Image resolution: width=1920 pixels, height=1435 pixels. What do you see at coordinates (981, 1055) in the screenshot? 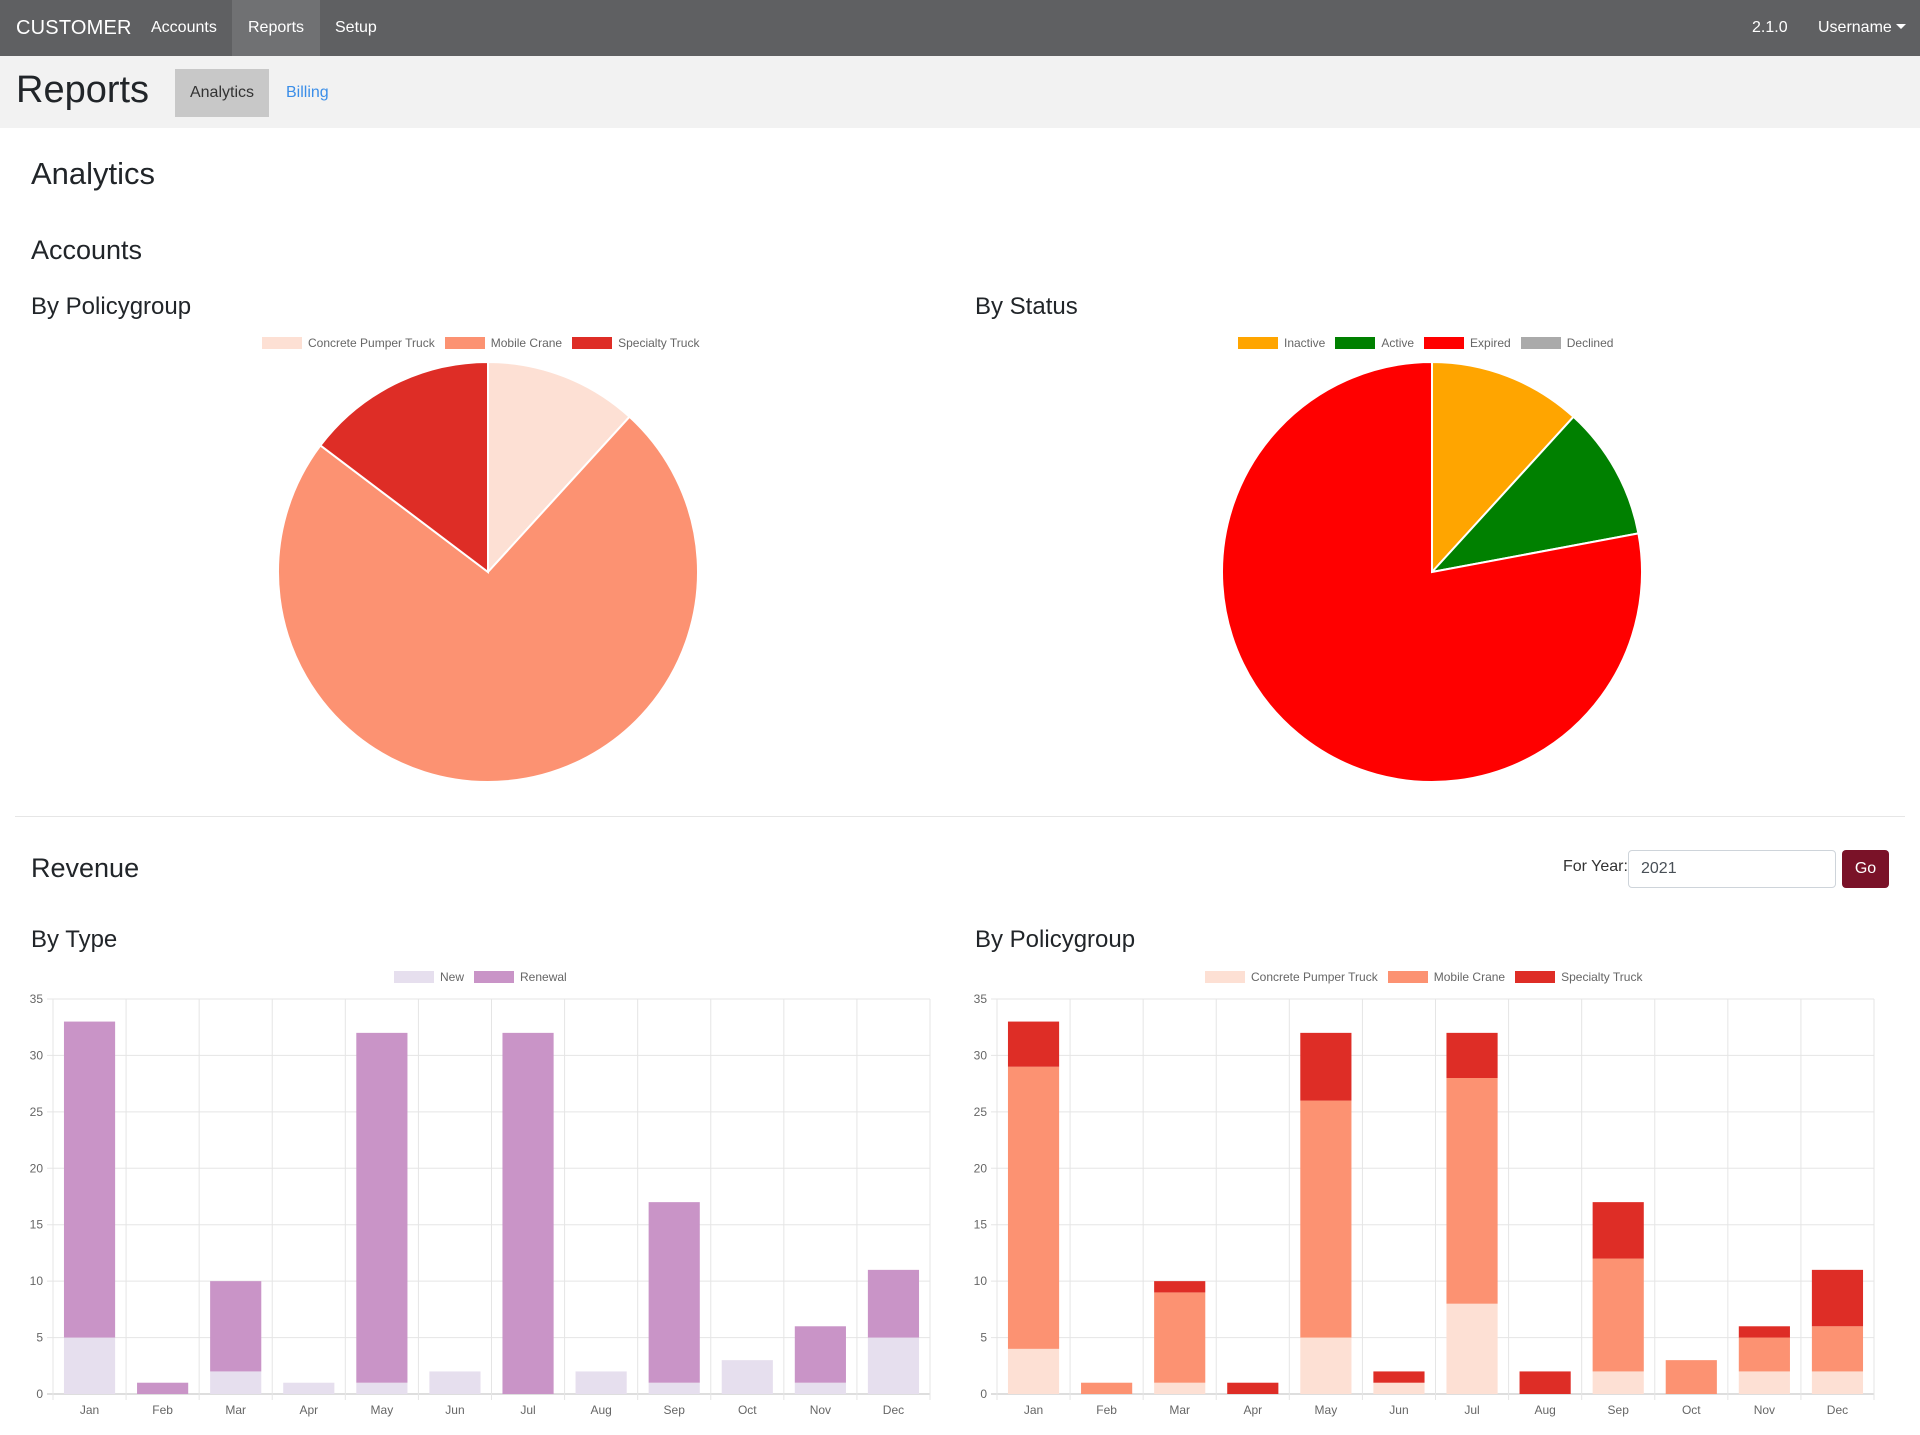
I see `y-tick-label: 30` at bounding box center [981, 1055].